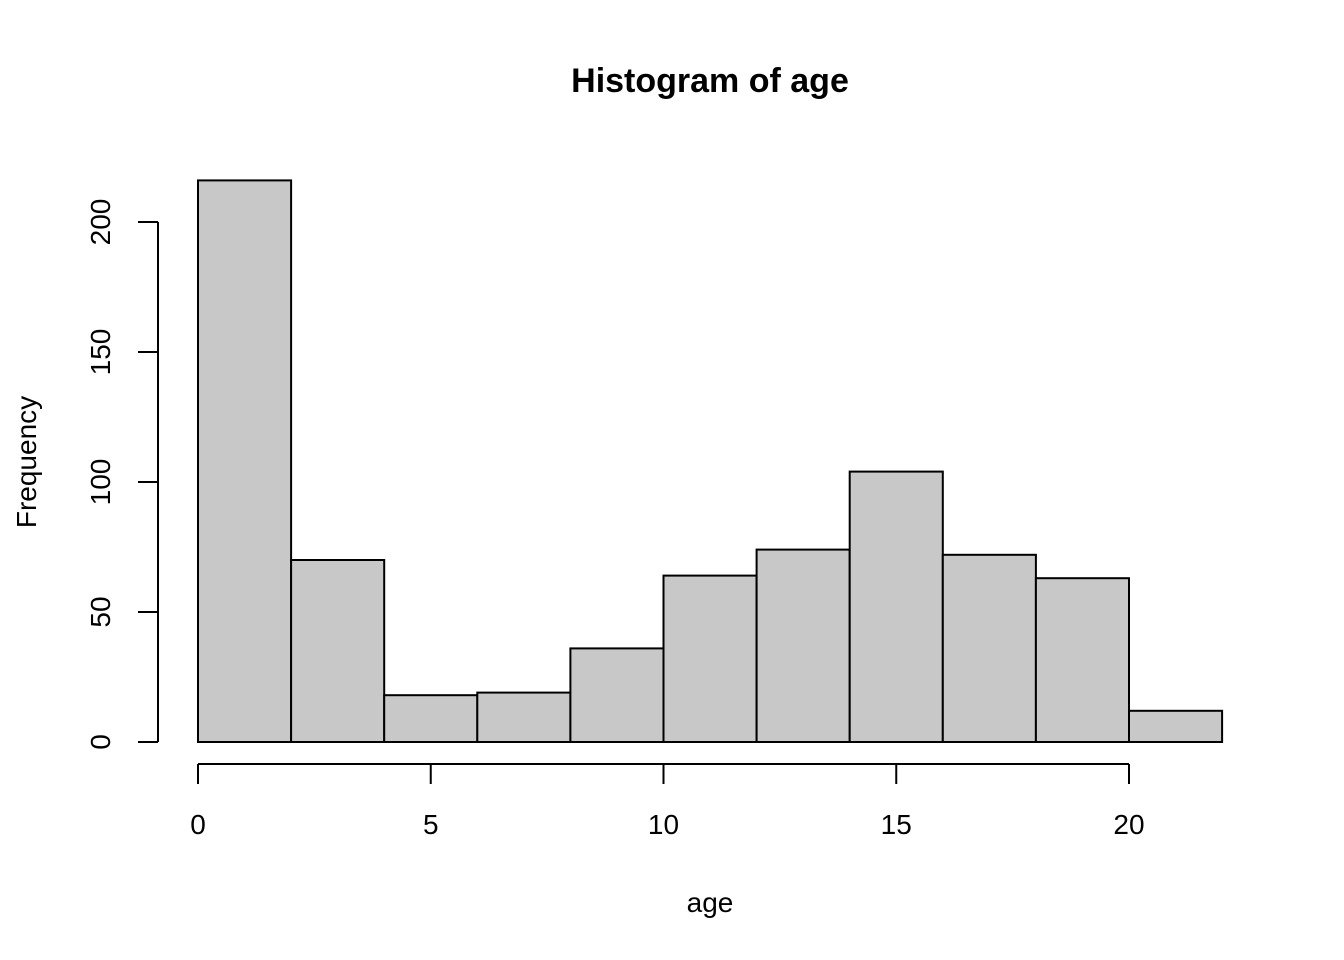 The height and width of the screenshot is (960, 1344). Describe the element at coordinates (431, 824) in the screenshot. I see `x-tick-label-5: 5` at that location.